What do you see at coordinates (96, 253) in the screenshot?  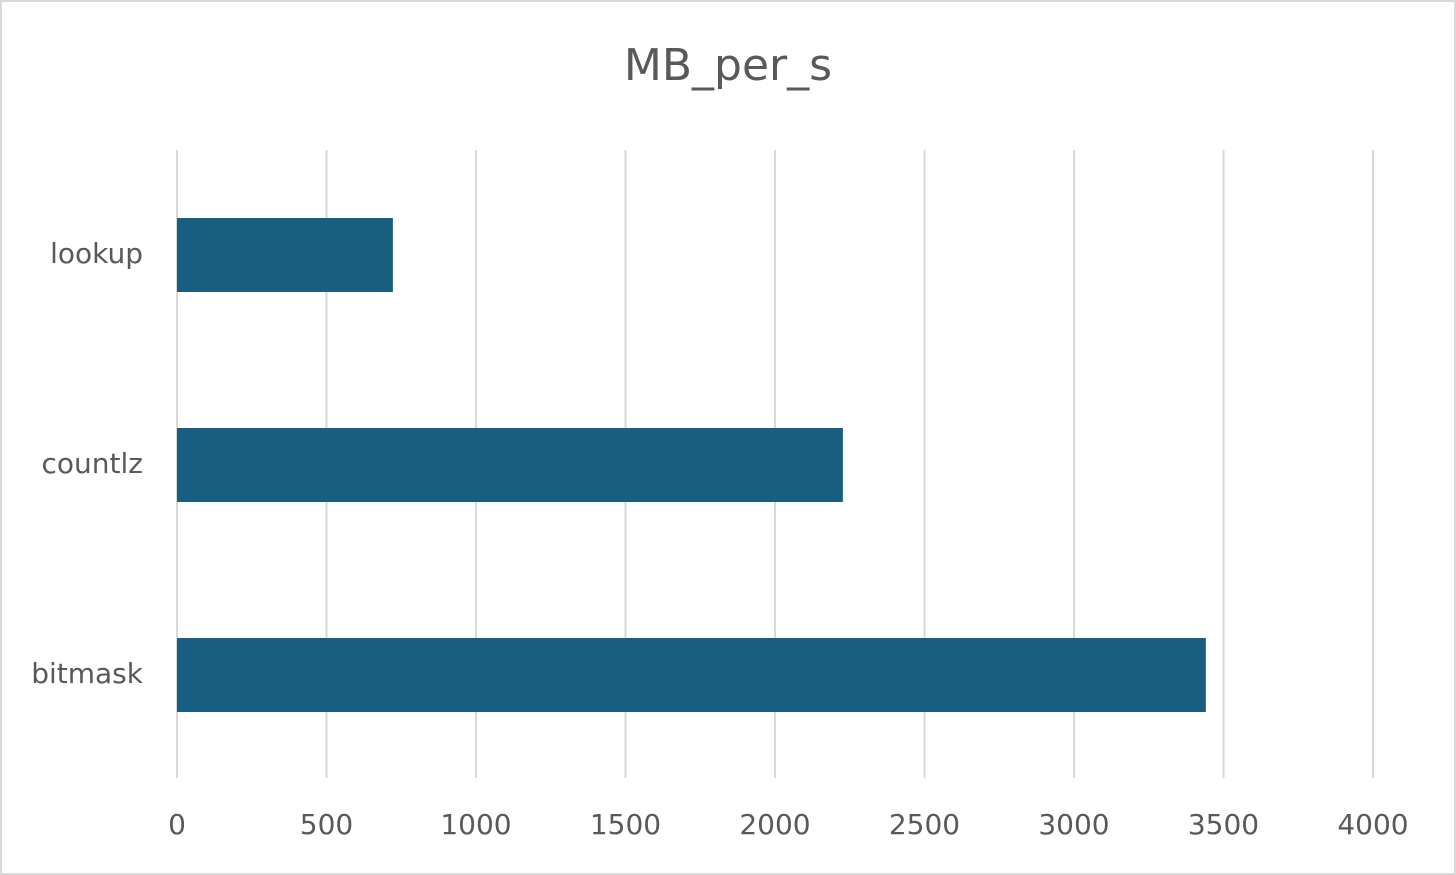 I see `y-tick-label: lookup` at bounding box center [96, 253].